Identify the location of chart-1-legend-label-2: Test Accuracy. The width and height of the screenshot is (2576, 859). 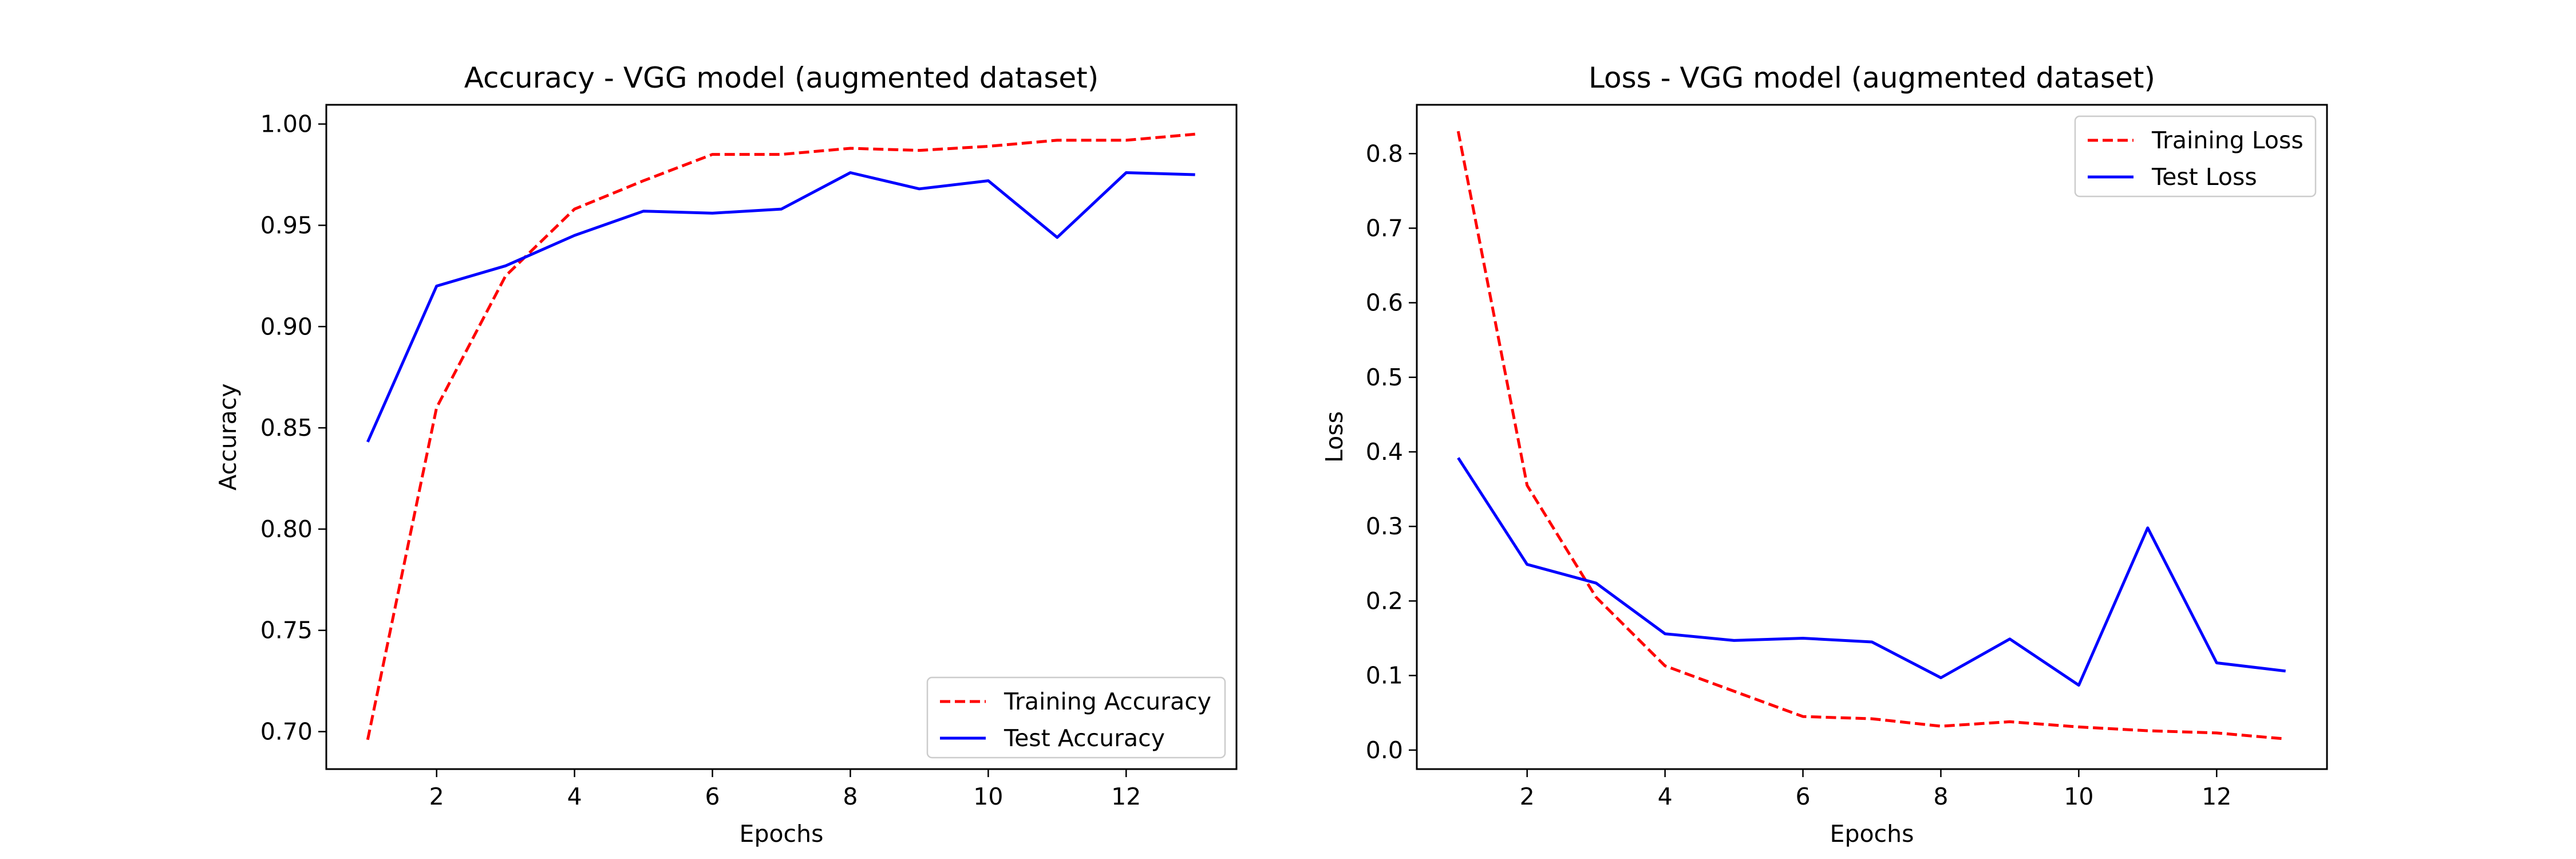
(1084, 738).